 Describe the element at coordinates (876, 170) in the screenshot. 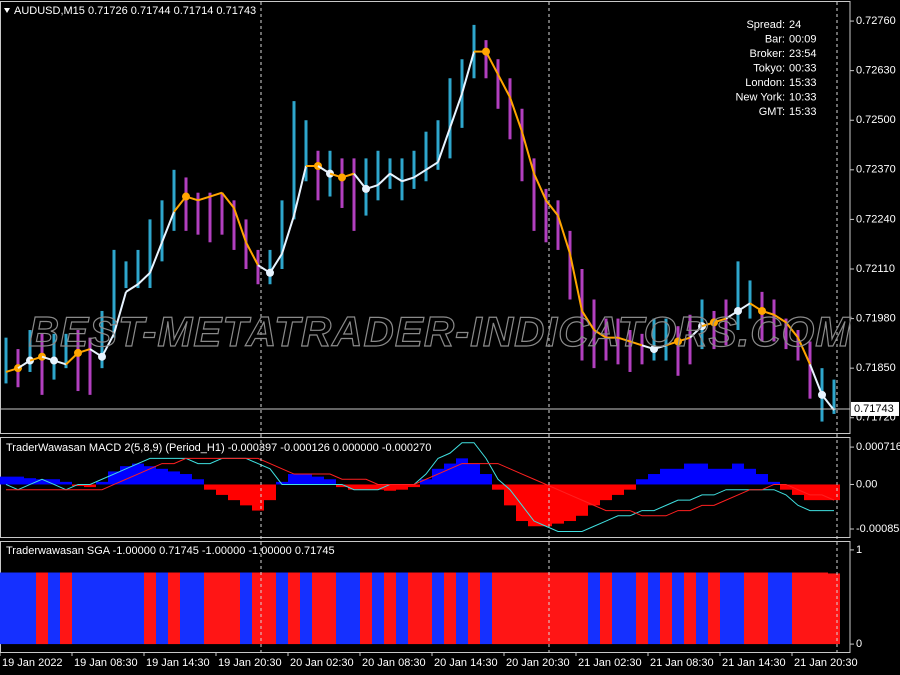

I see `y-tick-label: 0.72370` at that location.